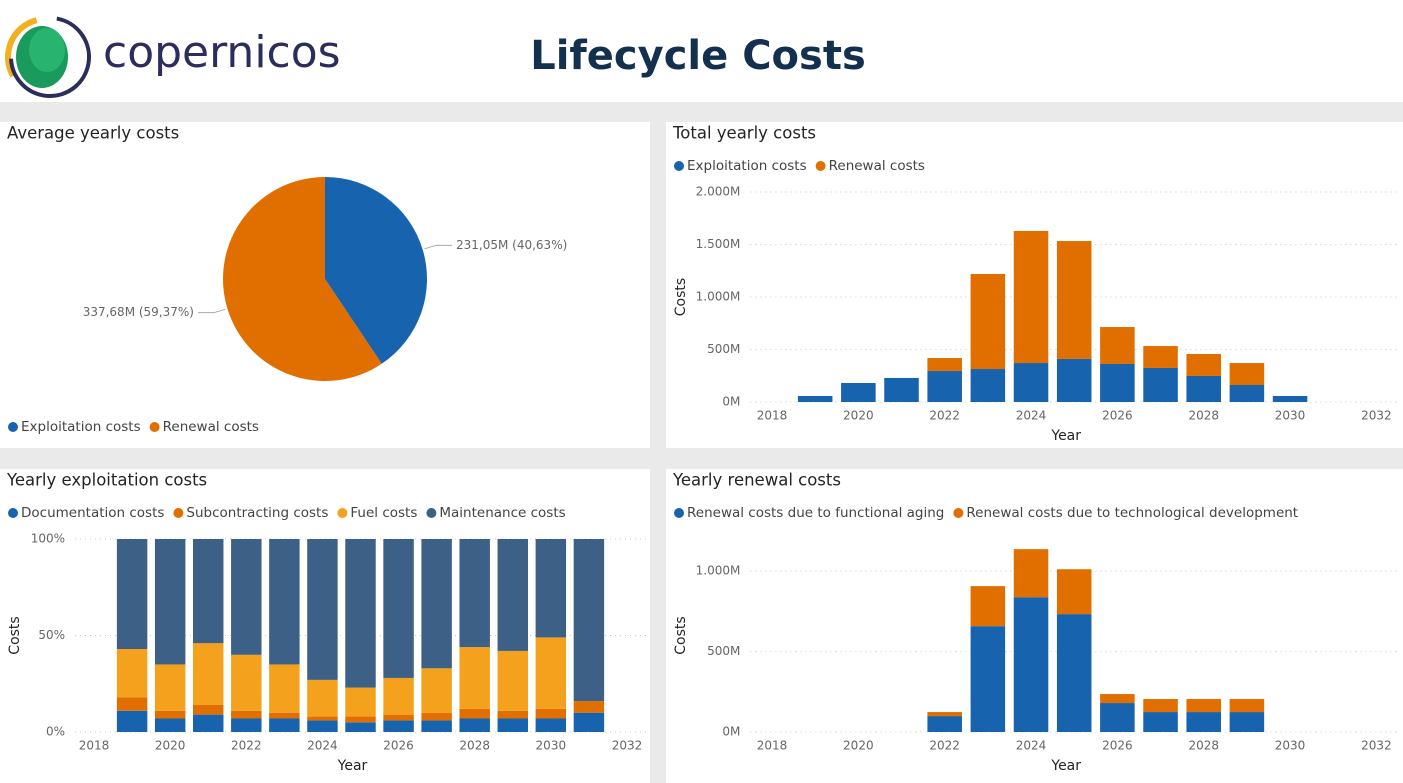 The height and width of the screenshot is (783, 1403). What do you see at coordinates (211, 427) in the screenshot?
I see `legend-label: Renewal costs` at bounding box center [211, 427].